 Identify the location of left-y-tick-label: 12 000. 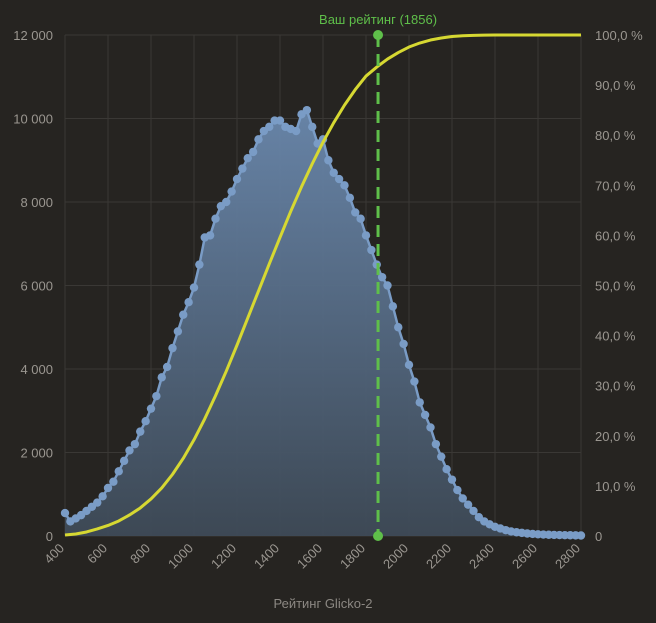
(33, 35).